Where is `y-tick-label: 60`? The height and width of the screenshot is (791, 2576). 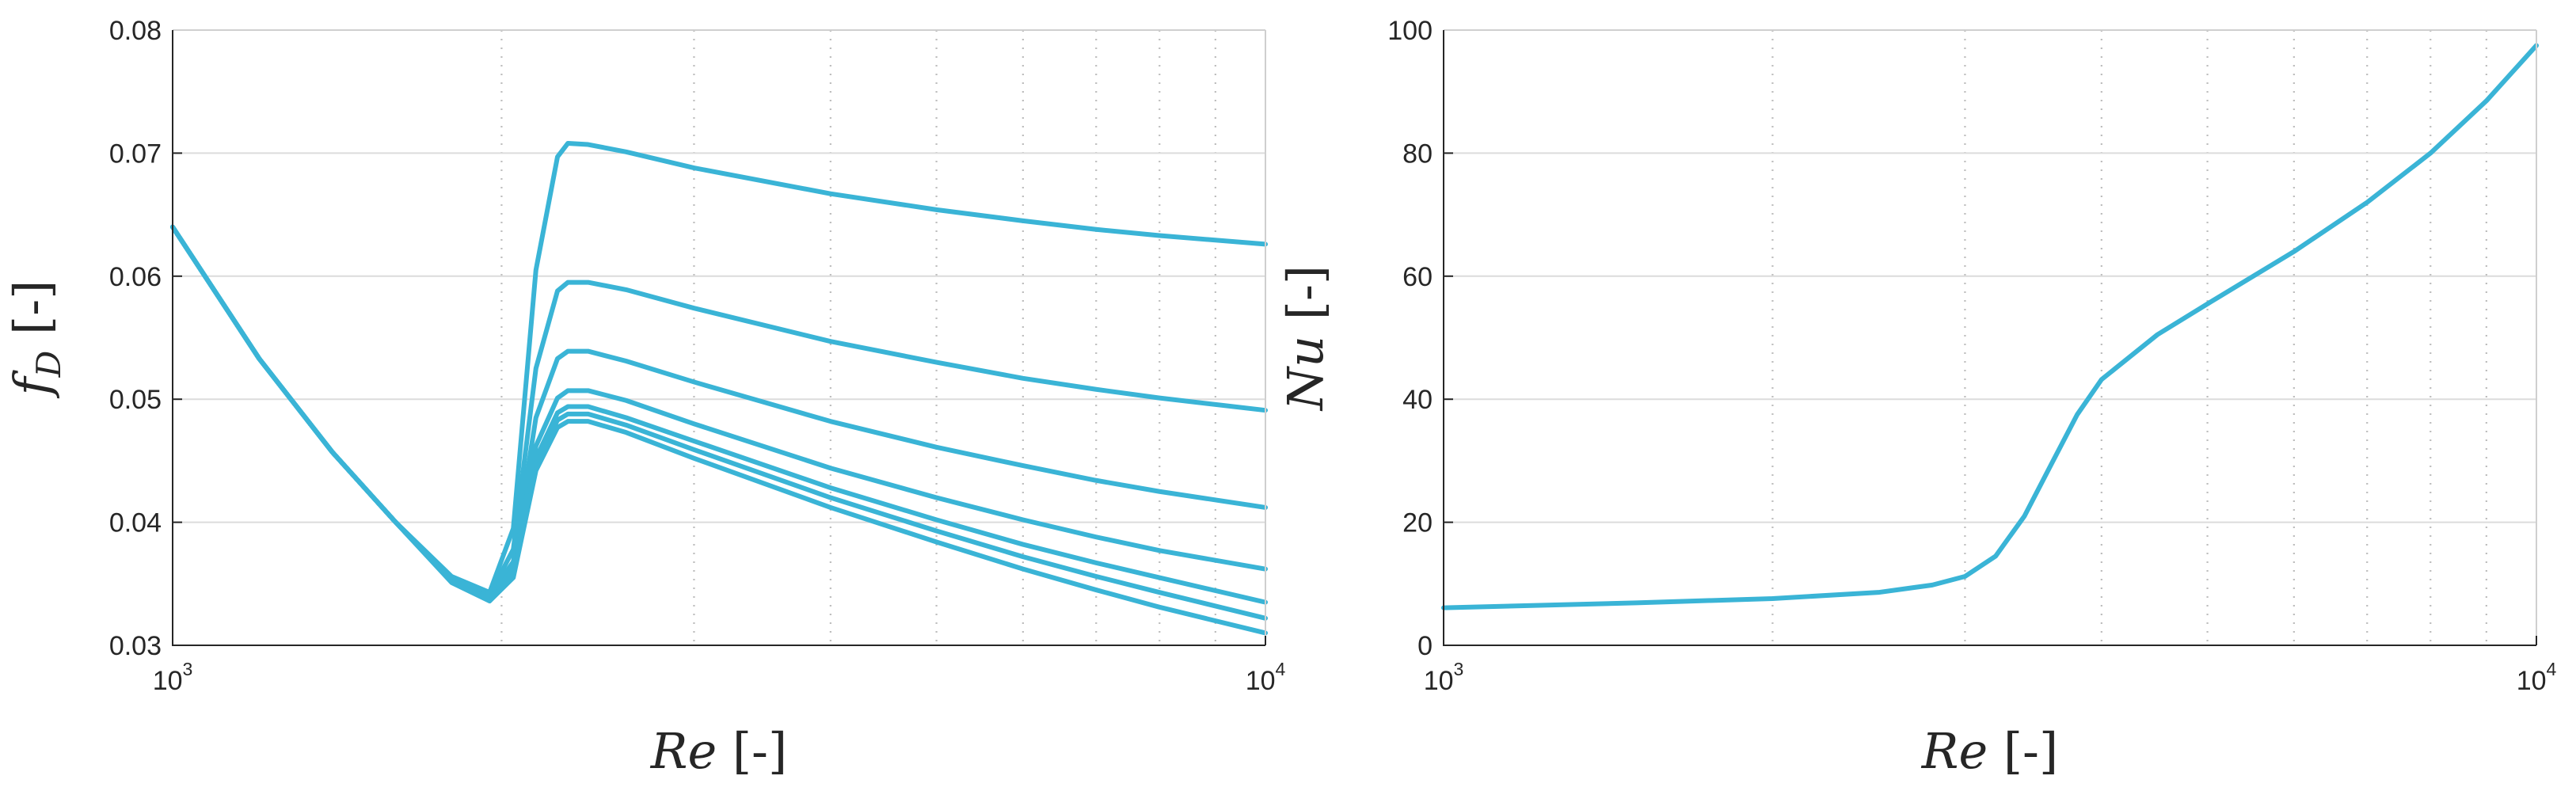
y-tick-label: 60 is located at coordinates (1417, 277).